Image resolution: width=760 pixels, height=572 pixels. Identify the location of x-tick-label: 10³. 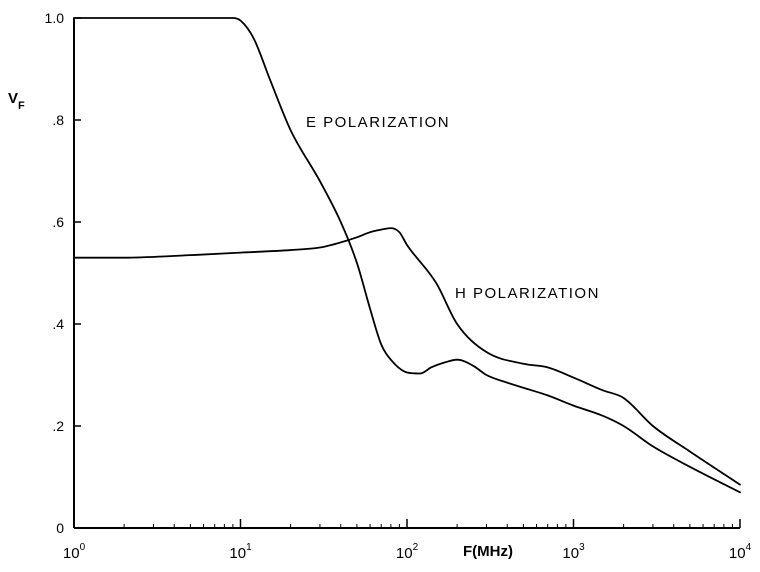
(573, 552).